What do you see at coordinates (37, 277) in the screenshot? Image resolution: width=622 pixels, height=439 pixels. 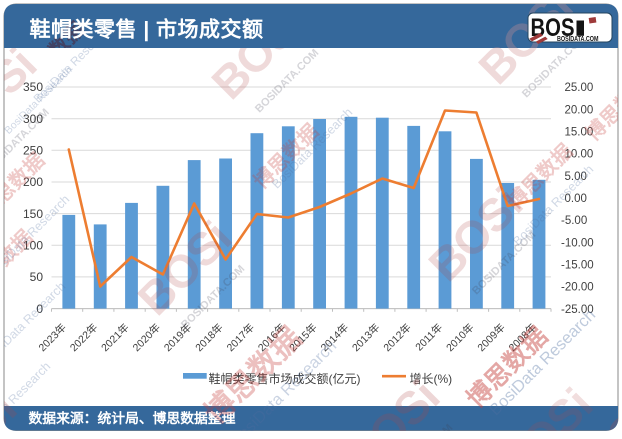 I see `svg-text: 50` at bounding box center [37, 277].